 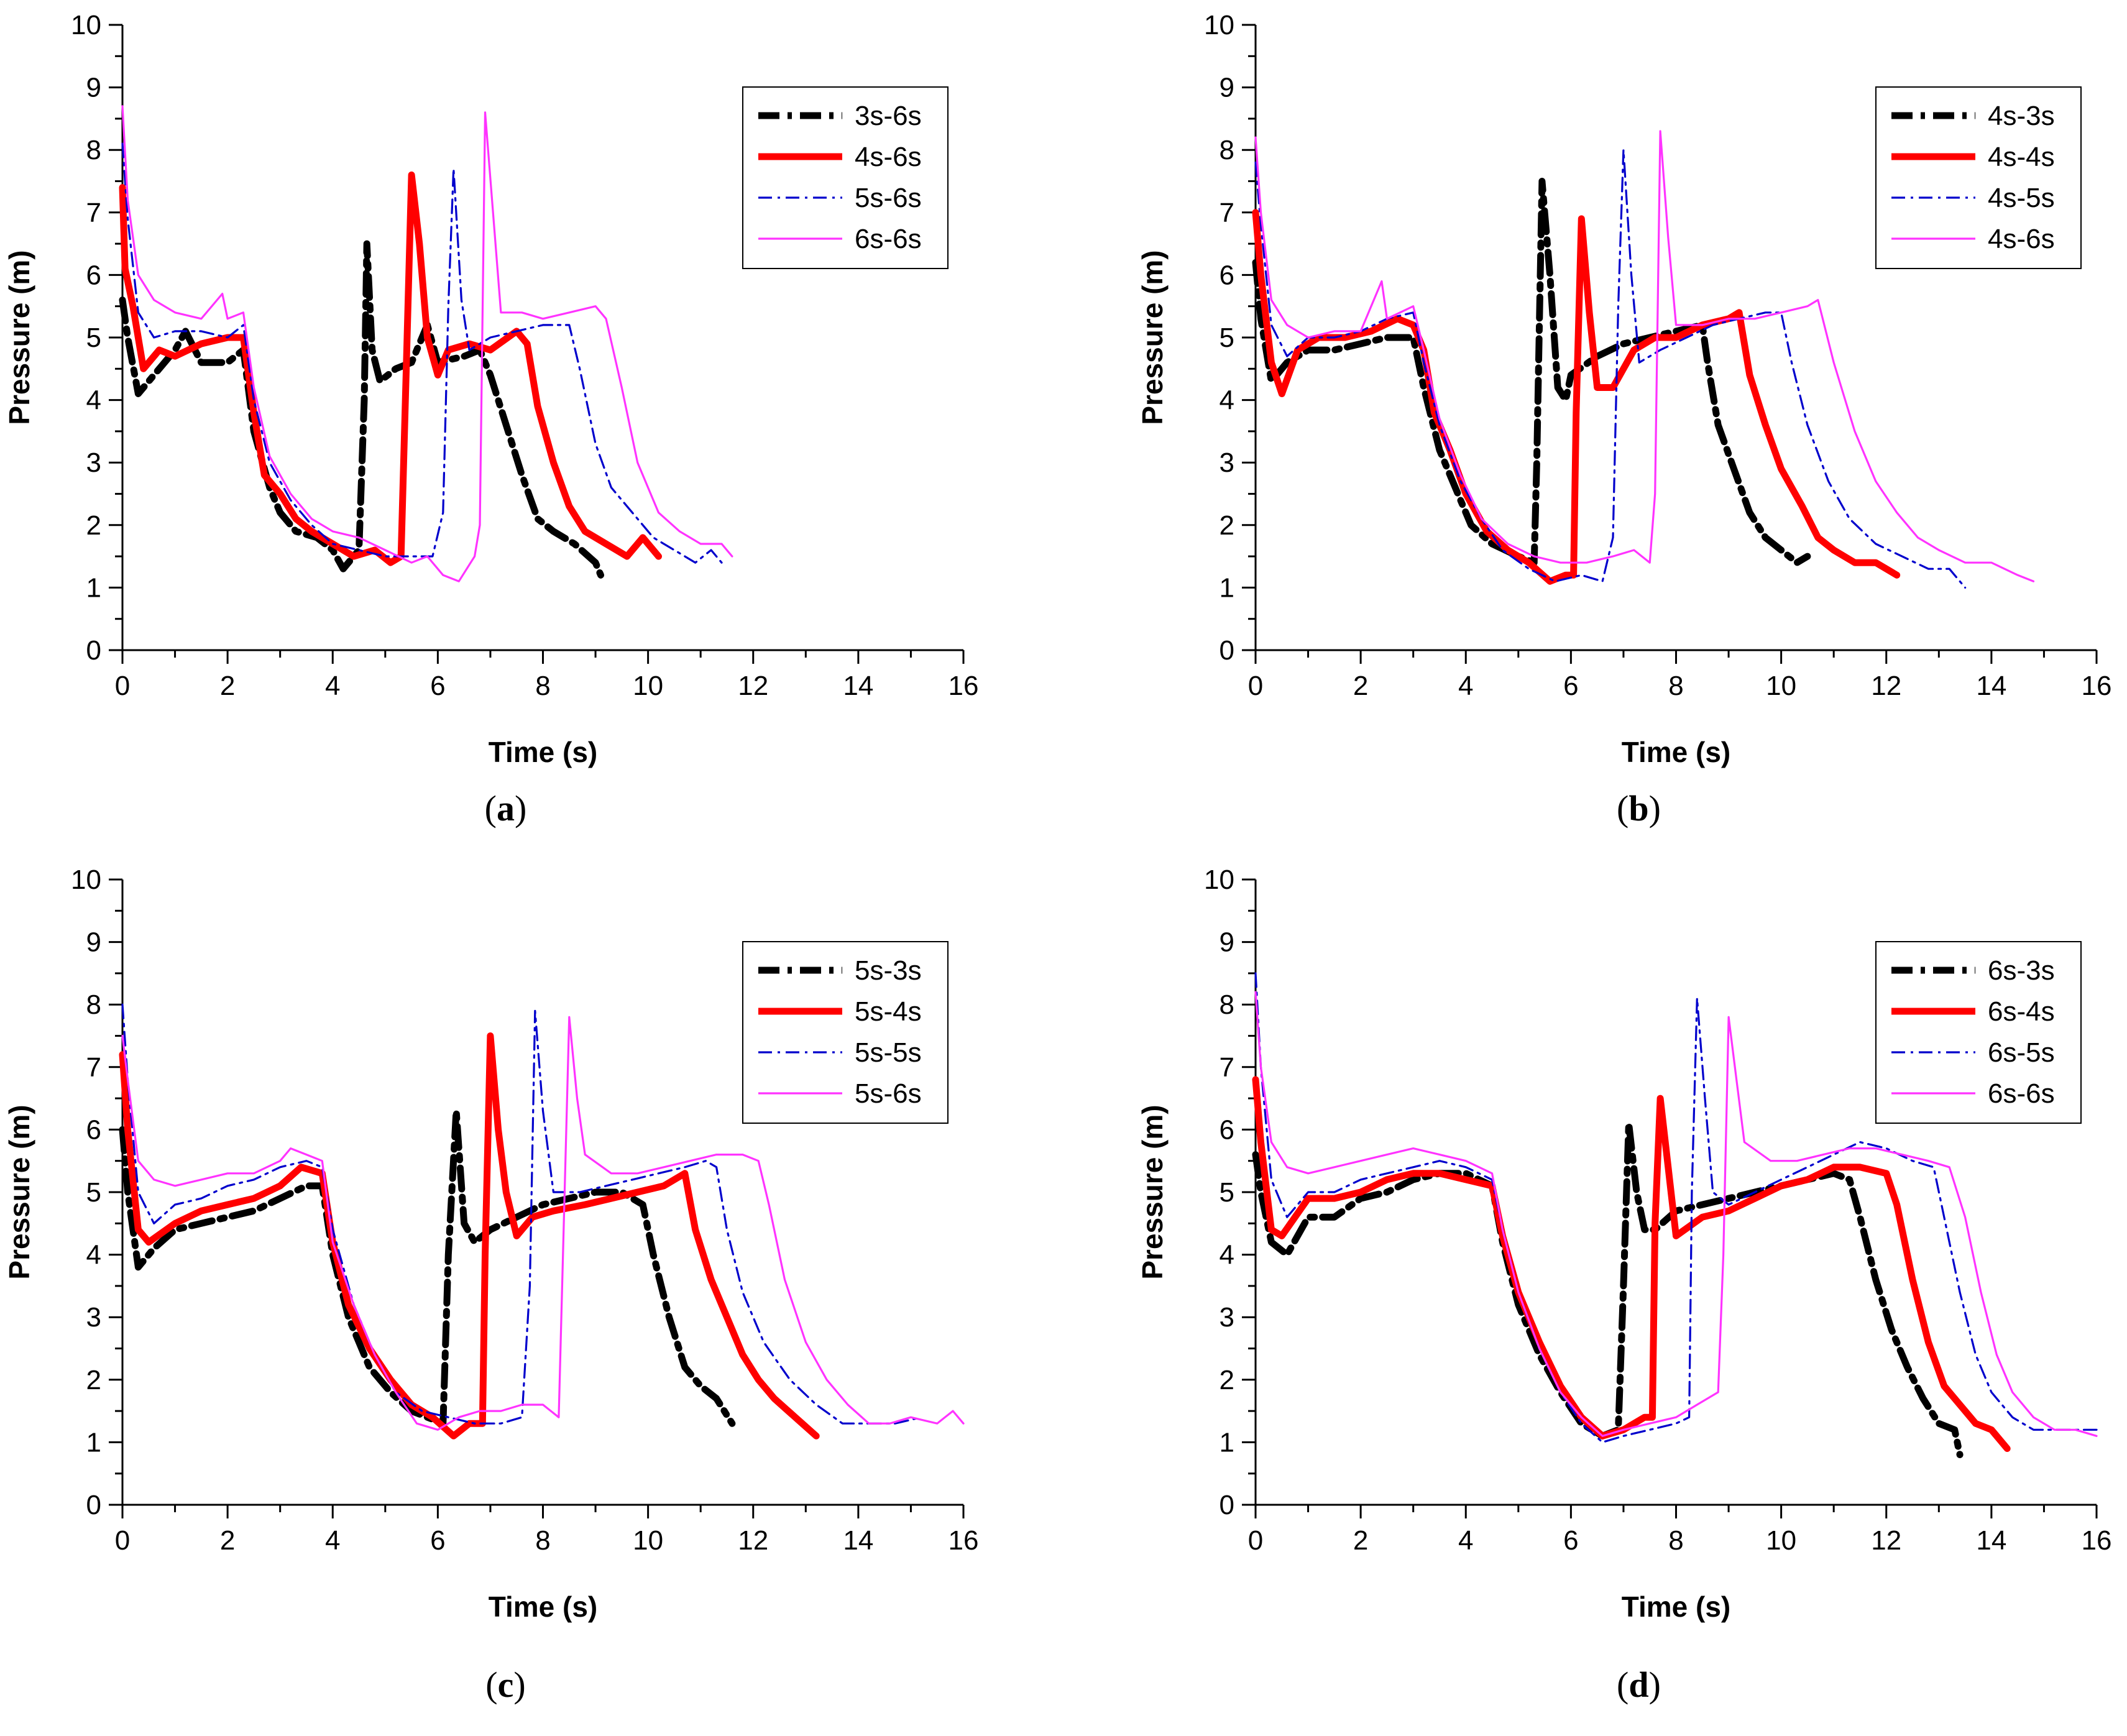 What do you see at coordinates (228, 1540) in the screenshot?
I see `chart-c-x-tick-label: 2` at bounding box center [228, 1540].